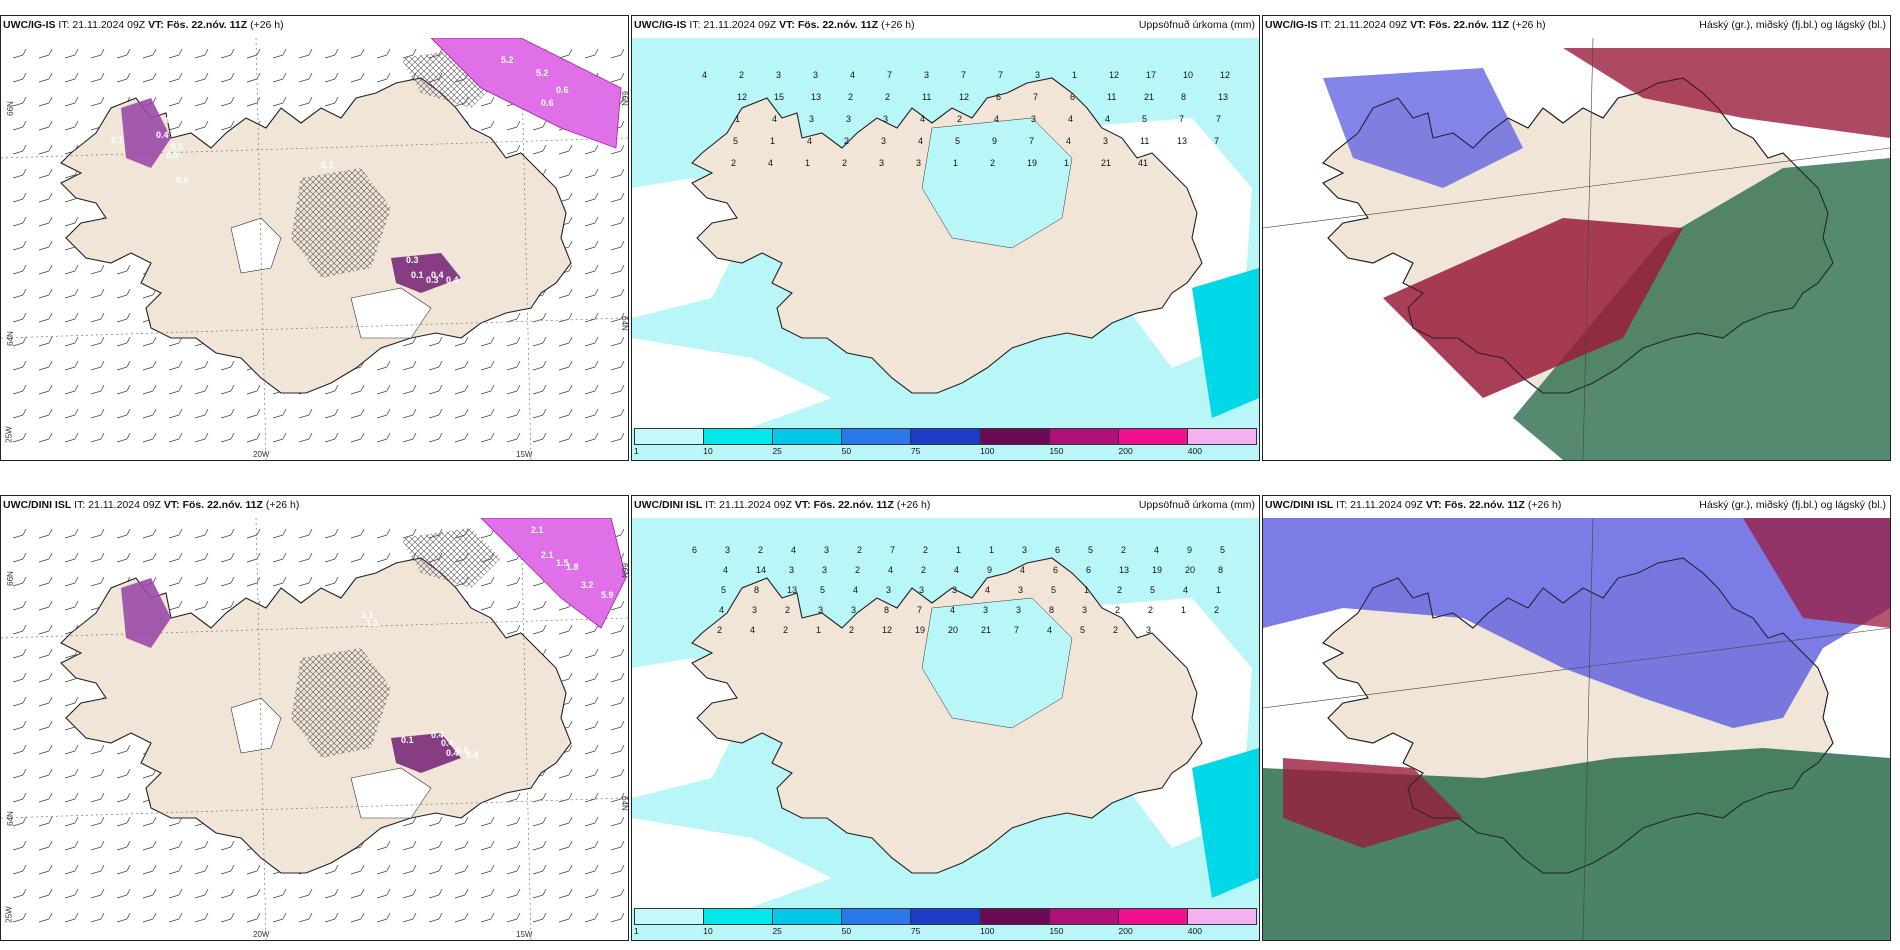 The height and width of the screenshot is (950, 1900). I want to click on coastline, so click(1578, 715).